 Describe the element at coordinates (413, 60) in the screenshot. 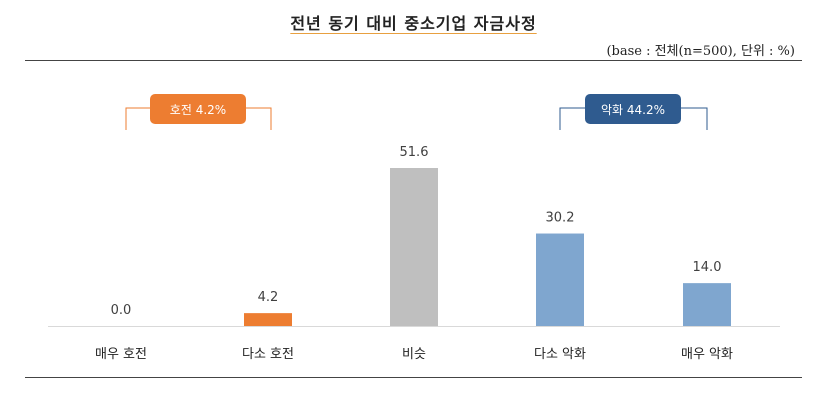

I see `top-rule` at that location.